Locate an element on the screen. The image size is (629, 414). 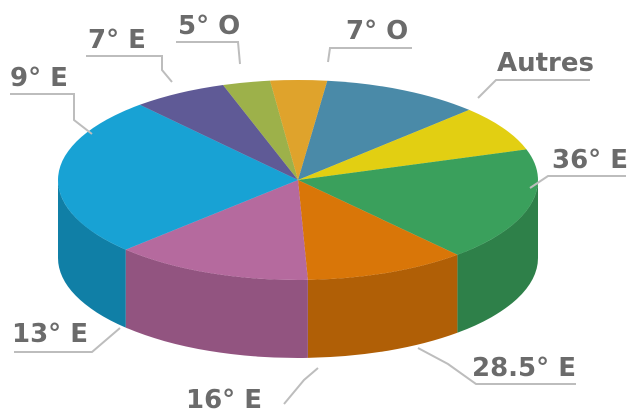
pie-slice-9-e is located at coordinates (218, 132).